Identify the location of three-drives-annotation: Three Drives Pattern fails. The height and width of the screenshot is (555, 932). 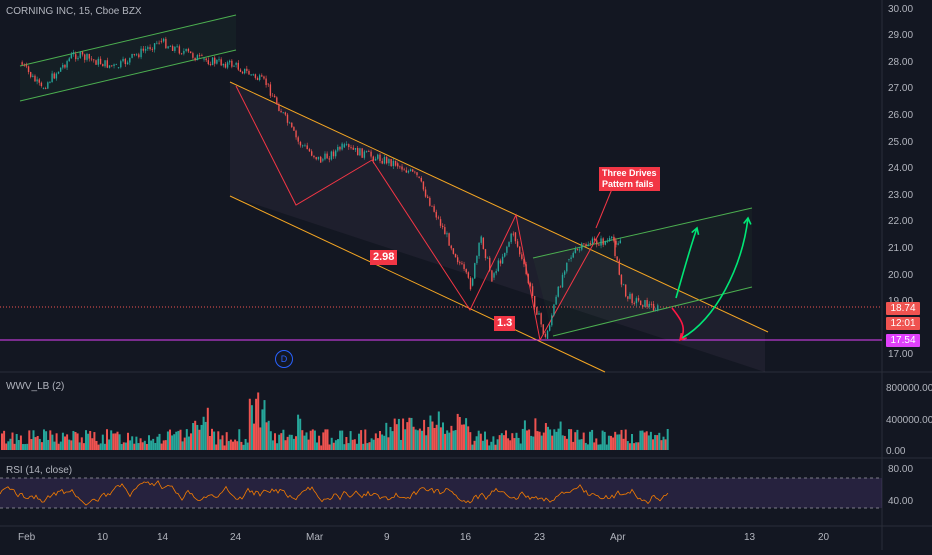
(629, 179).